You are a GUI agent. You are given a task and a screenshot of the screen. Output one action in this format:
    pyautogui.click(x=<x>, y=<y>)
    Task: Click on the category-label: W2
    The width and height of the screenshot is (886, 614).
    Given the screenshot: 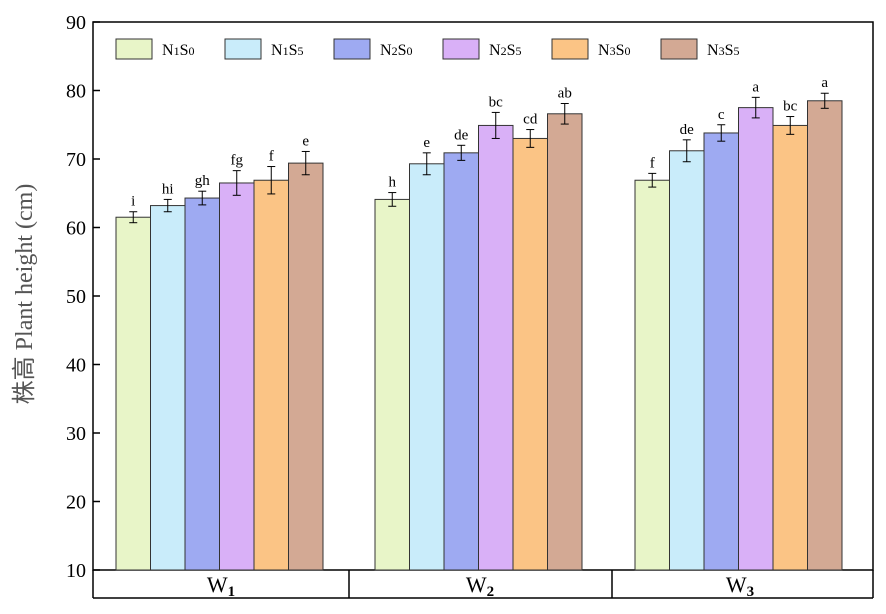 What is the action you would take?
    pyautogui.click(x=480, y=586)
    